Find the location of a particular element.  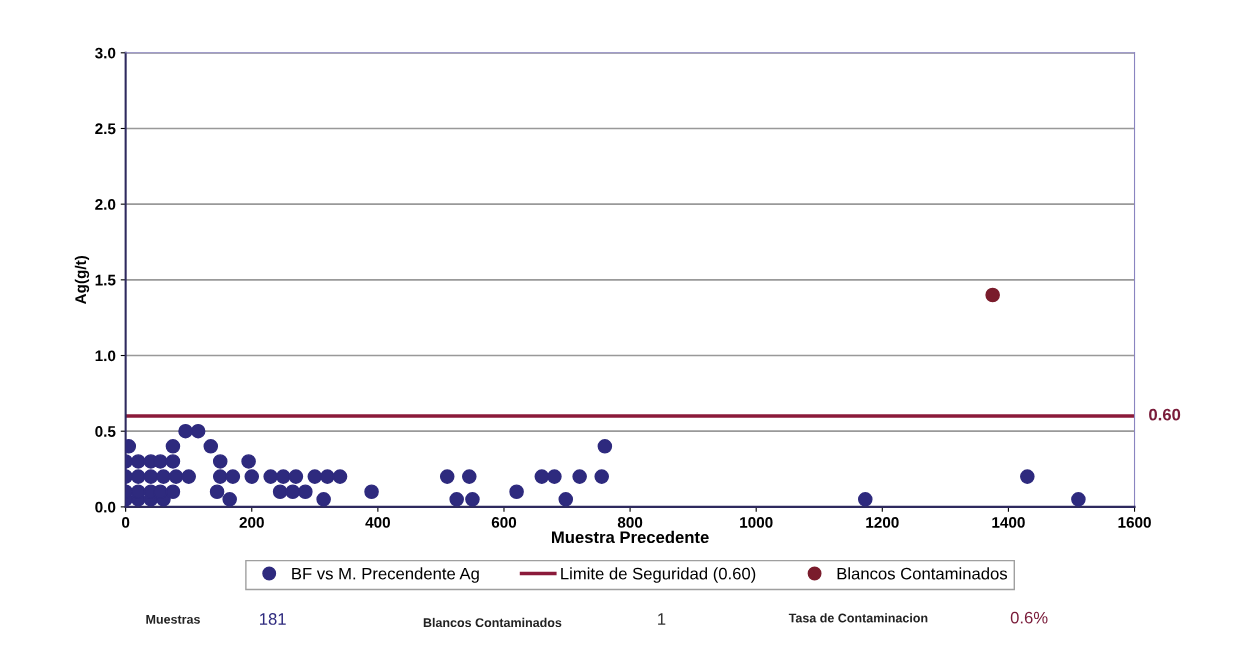

y-tick-label: 0.0 is located at coordinates (105, 507).